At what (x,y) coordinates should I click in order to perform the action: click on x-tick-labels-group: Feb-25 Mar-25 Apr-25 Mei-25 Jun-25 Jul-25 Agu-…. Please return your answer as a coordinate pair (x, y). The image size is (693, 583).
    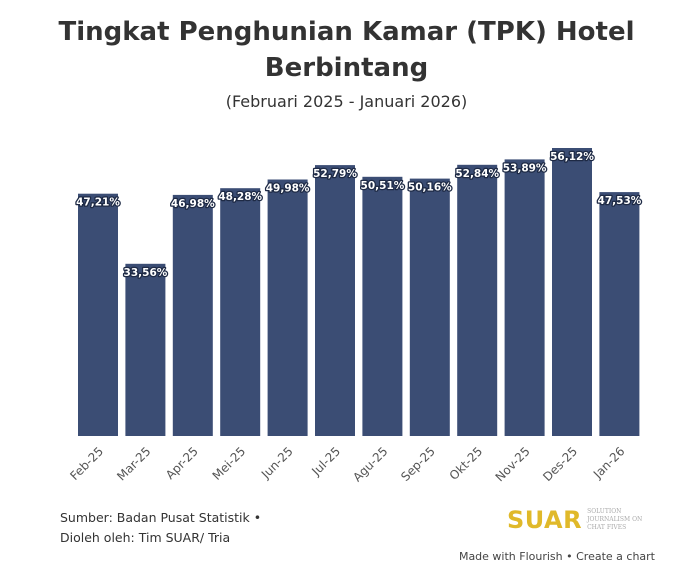
    Looking at the image, I should click on (347, 464).